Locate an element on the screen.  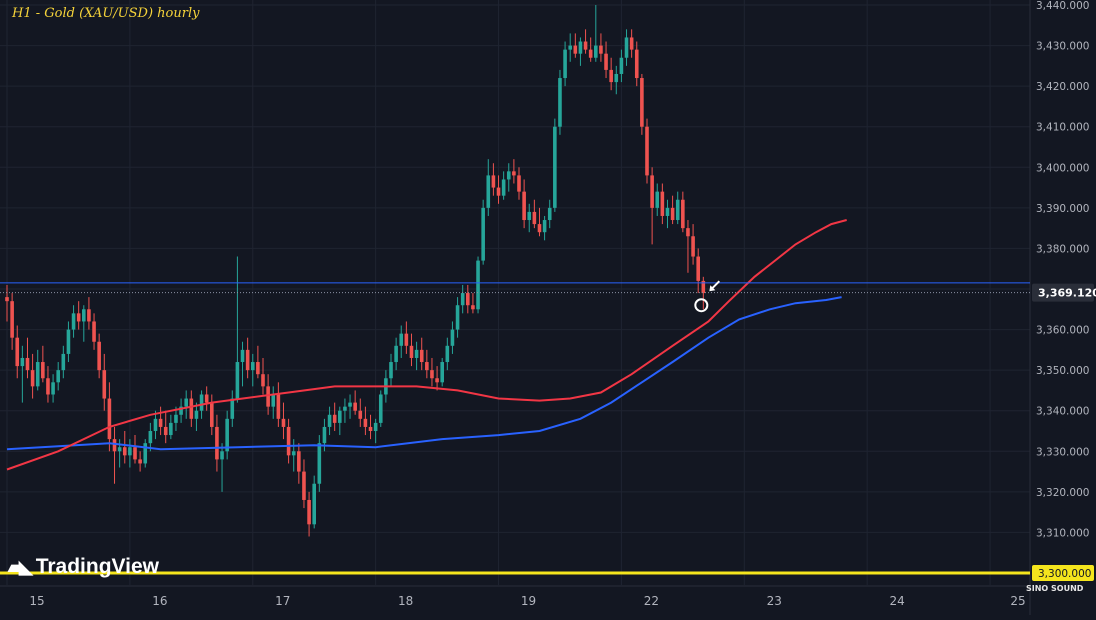
support-price-label: 3,300.000 is located at coordinates (1064, 574).